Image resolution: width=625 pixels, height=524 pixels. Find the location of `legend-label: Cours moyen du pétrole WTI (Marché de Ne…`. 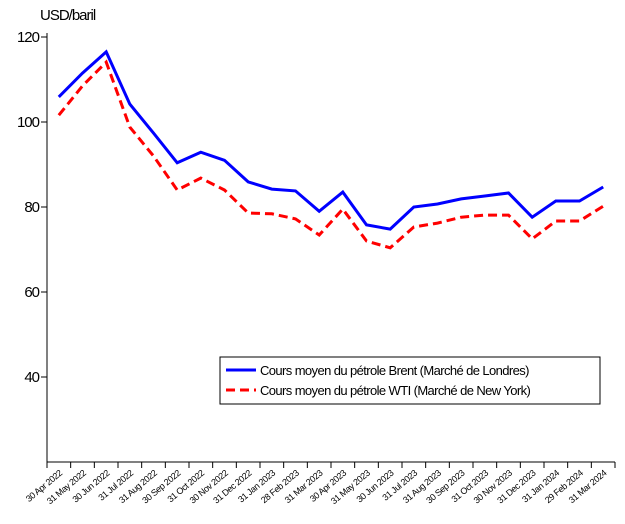

legend-label: Cours moyen du pétrole WTI (Marché de Ne… is located at coordinates (395, 390).